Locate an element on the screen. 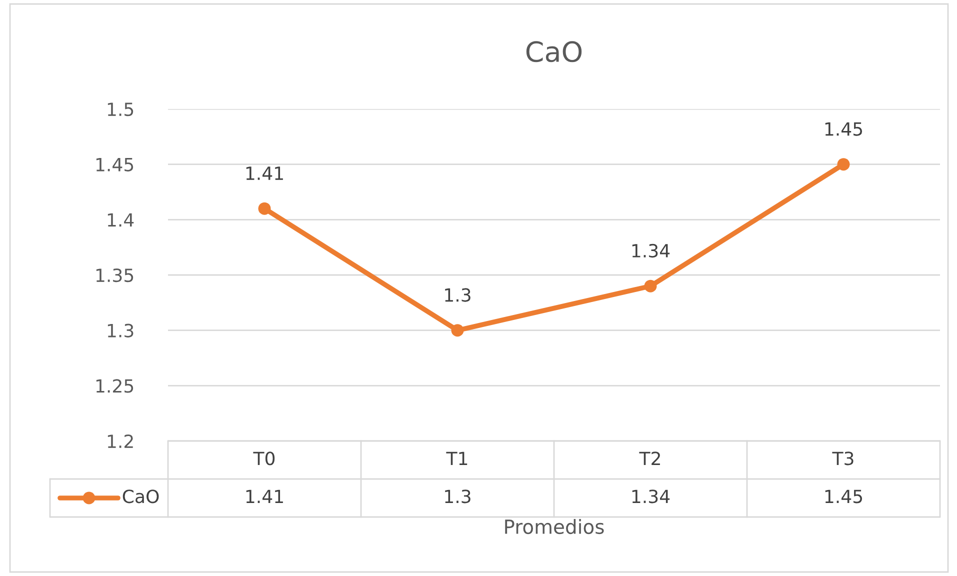 Image resolution: width=957 pixels, height=576 pixels. y-tick-label: 1.35 is located at coordinates (115, 275).